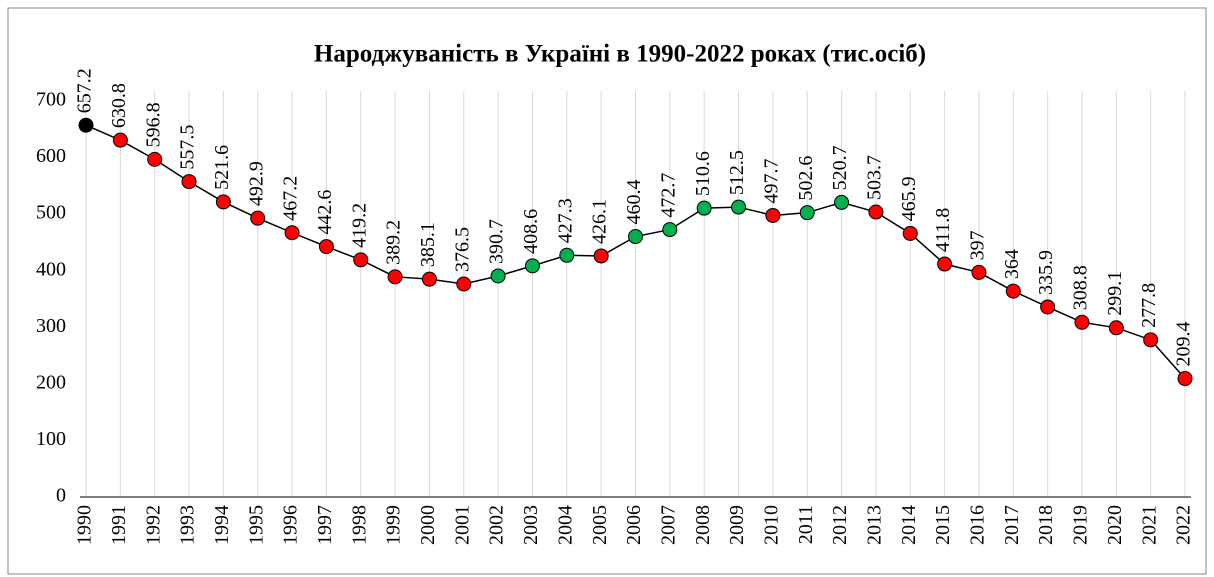  What do you see at coordinates (291, 525) in the screenshot?
I see `x-tick-label: 1996` at bounding box center [291, 525].